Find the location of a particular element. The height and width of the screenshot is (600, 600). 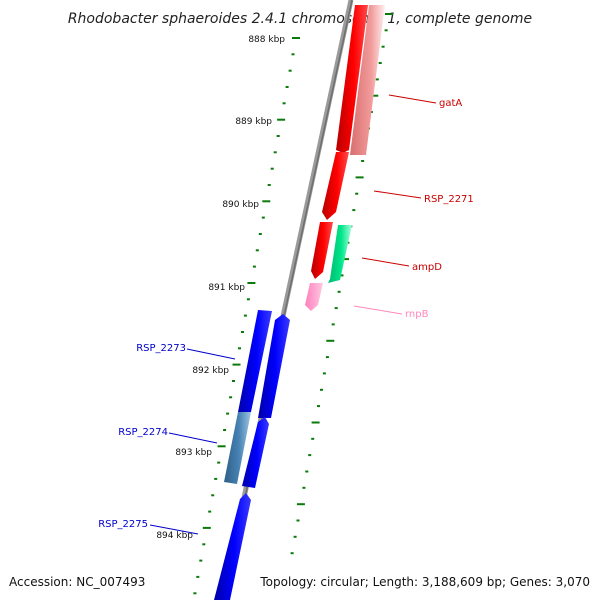

tick-label: 892 kbp is located at coordinates (210, 371).